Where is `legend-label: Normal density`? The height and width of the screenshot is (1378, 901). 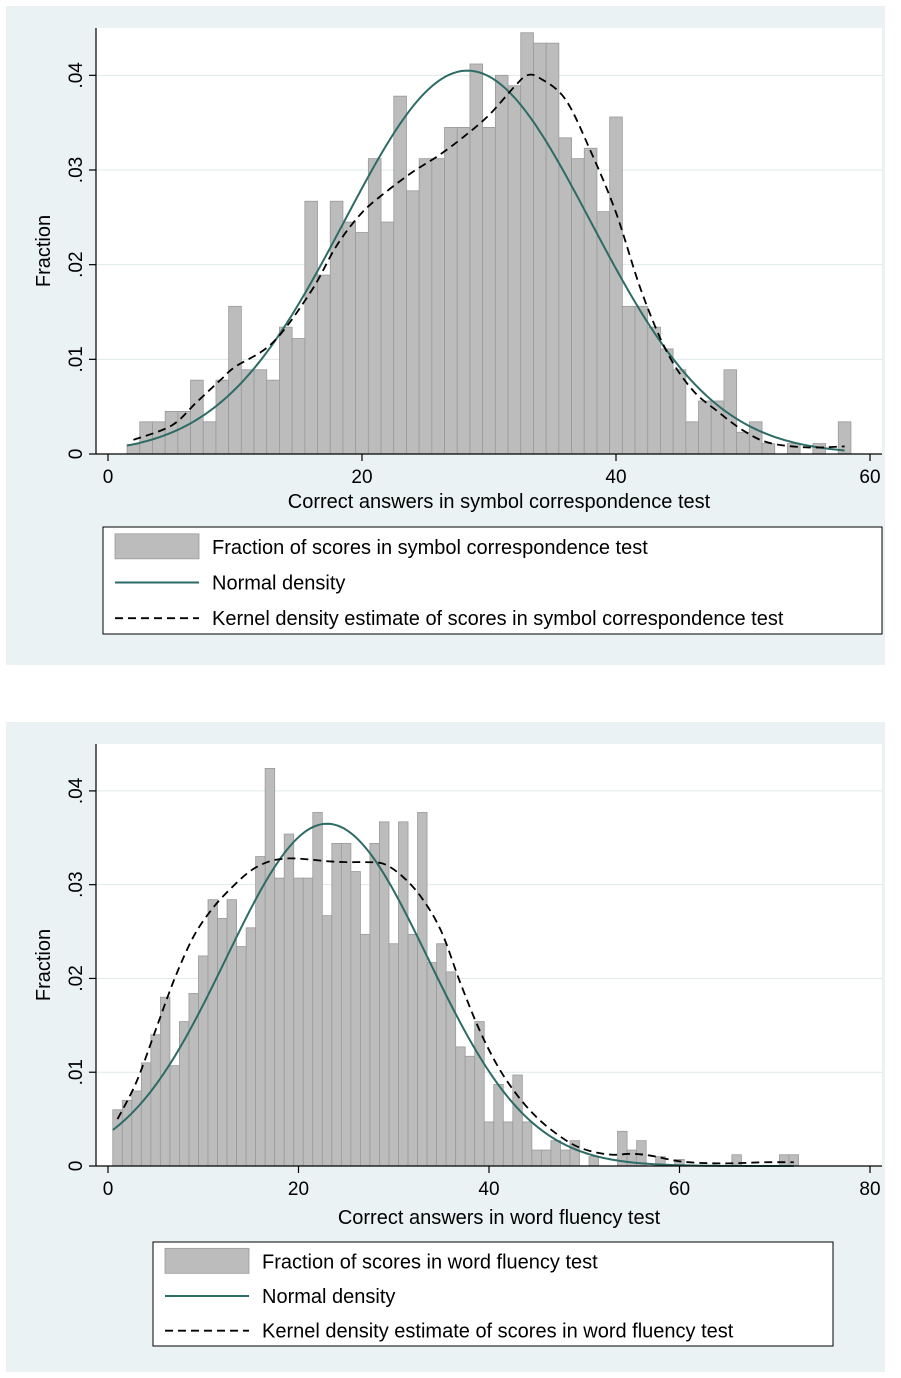
legend-label: Normal density is located at coordinates (328, 1297).